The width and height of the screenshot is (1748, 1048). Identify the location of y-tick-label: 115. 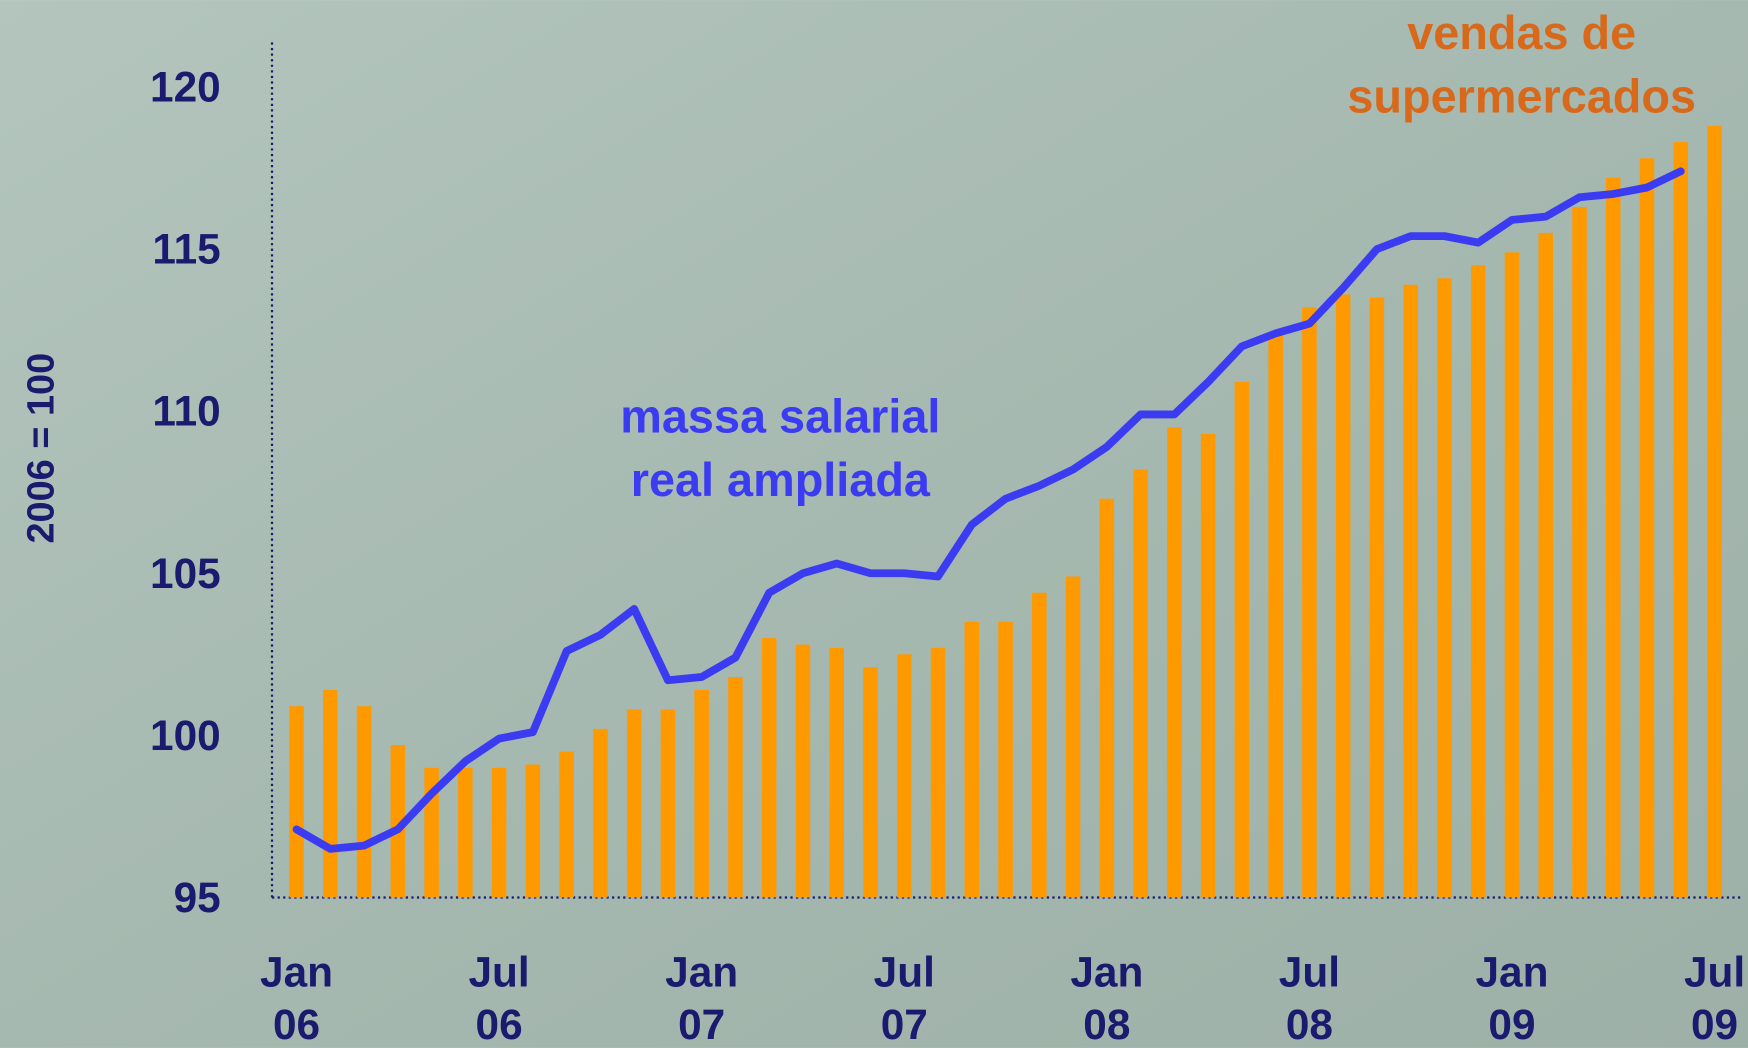
(186, 249).